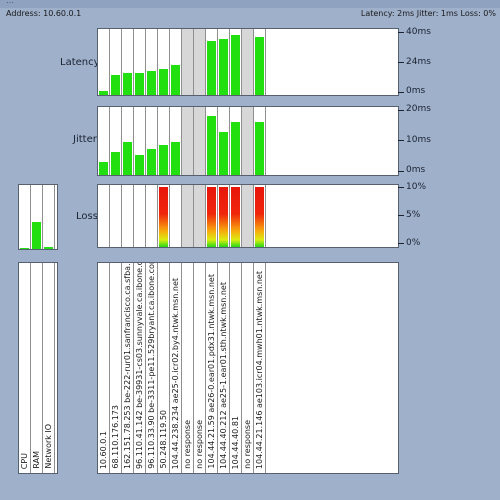  I want to click on loss-chart, so click(248, 216).